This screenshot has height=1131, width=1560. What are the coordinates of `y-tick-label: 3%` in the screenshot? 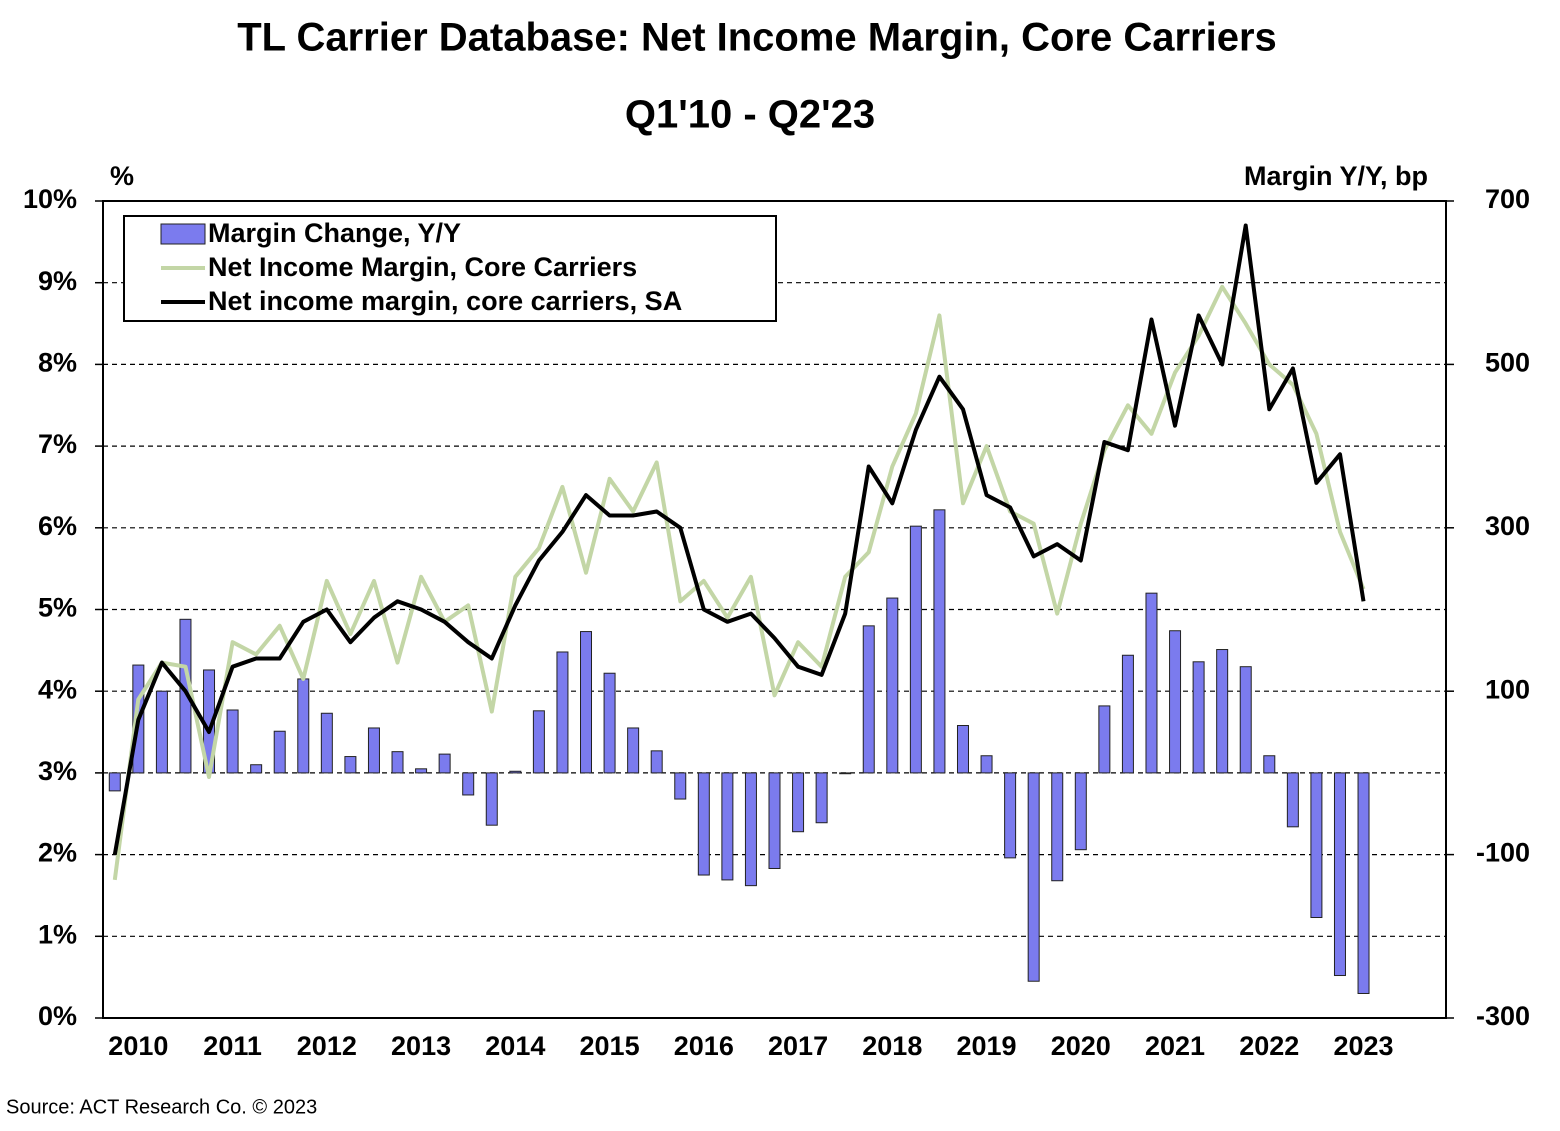 It's located at (57, 771).